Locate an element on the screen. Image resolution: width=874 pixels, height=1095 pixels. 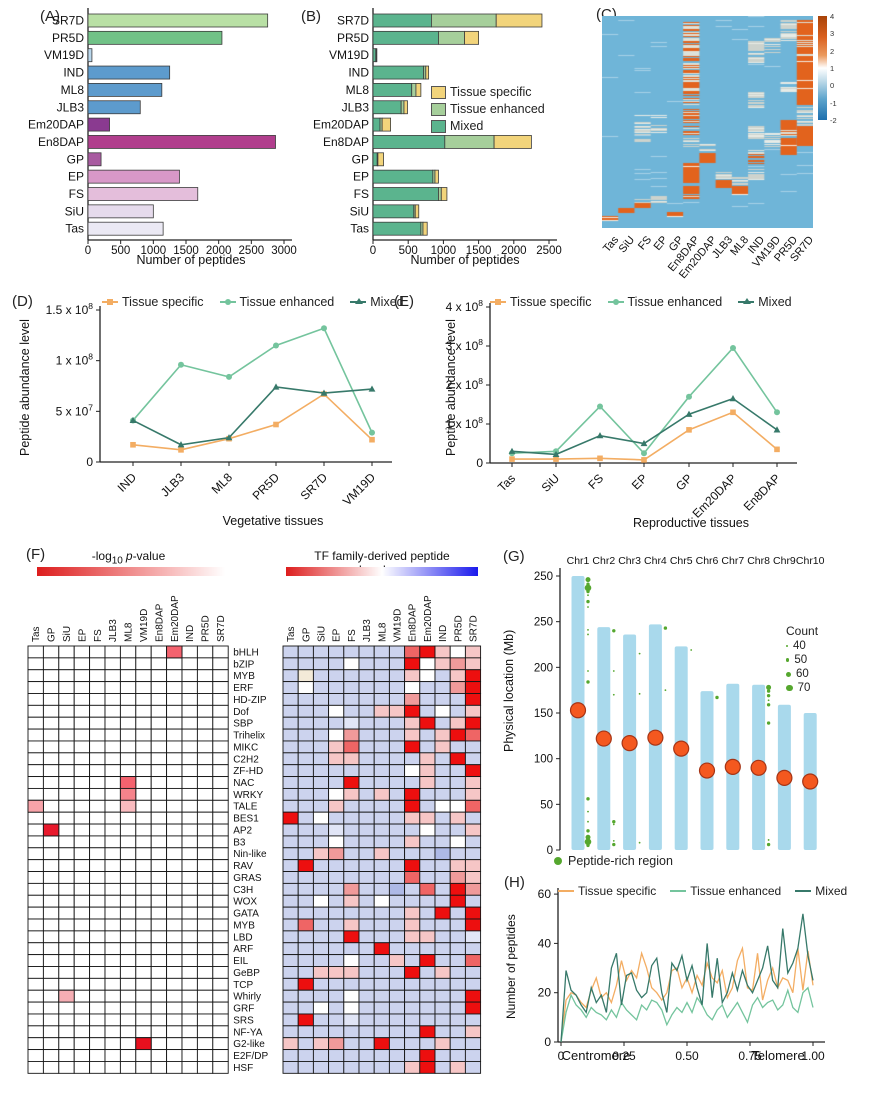
segment-enhanced-FS is located at coordinates (440, 194).